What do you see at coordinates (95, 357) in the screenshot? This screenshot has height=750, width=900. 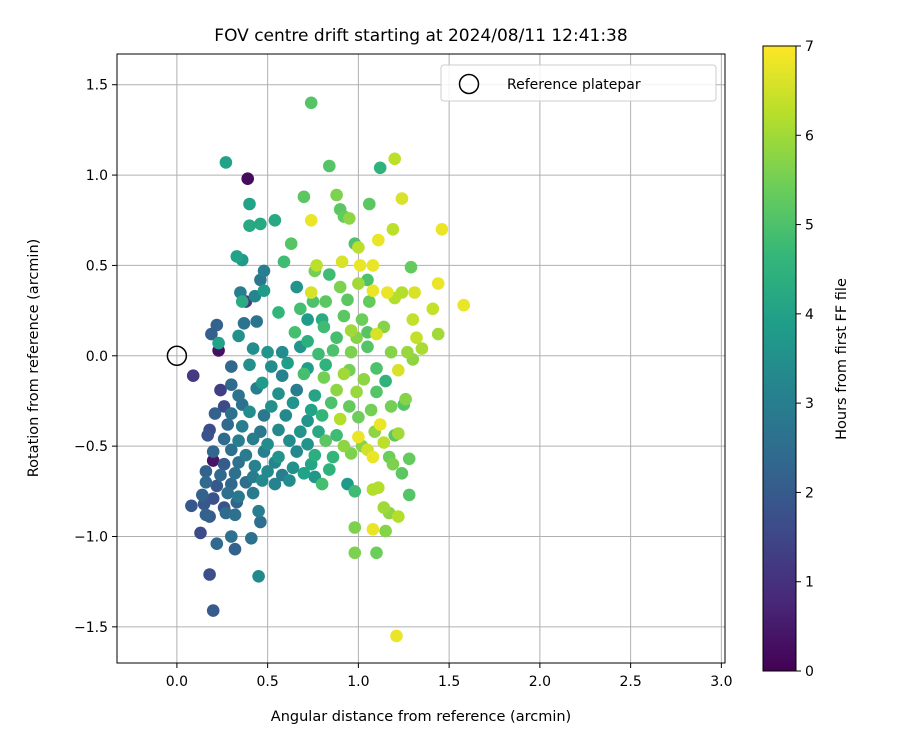 I see `y-axis-ticks: −1.5 −1.0 −0.5 0.0 0.5 1.0 1.5` at bounding box center [95, 357].